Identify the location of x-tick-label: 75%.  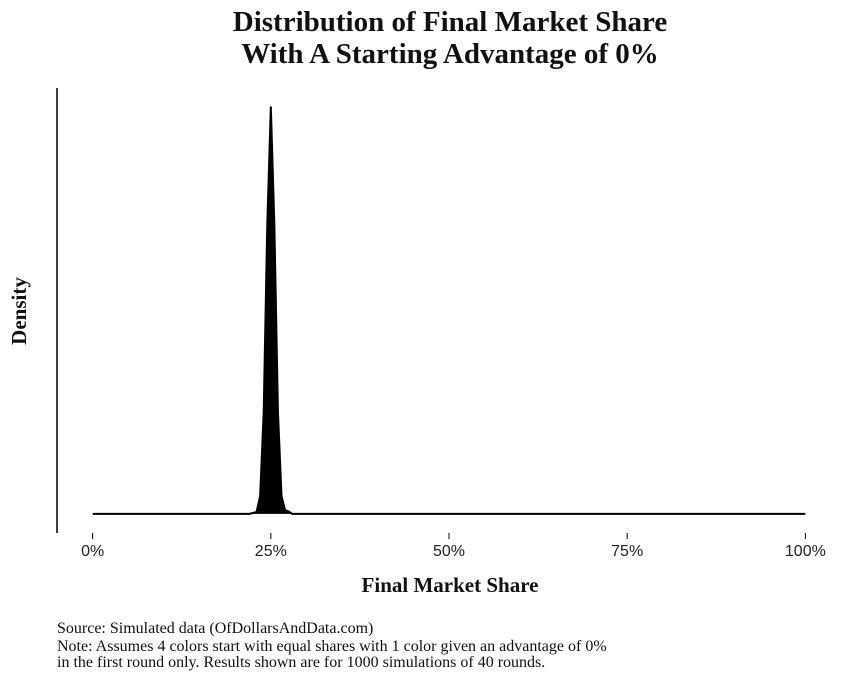
(627, 551).